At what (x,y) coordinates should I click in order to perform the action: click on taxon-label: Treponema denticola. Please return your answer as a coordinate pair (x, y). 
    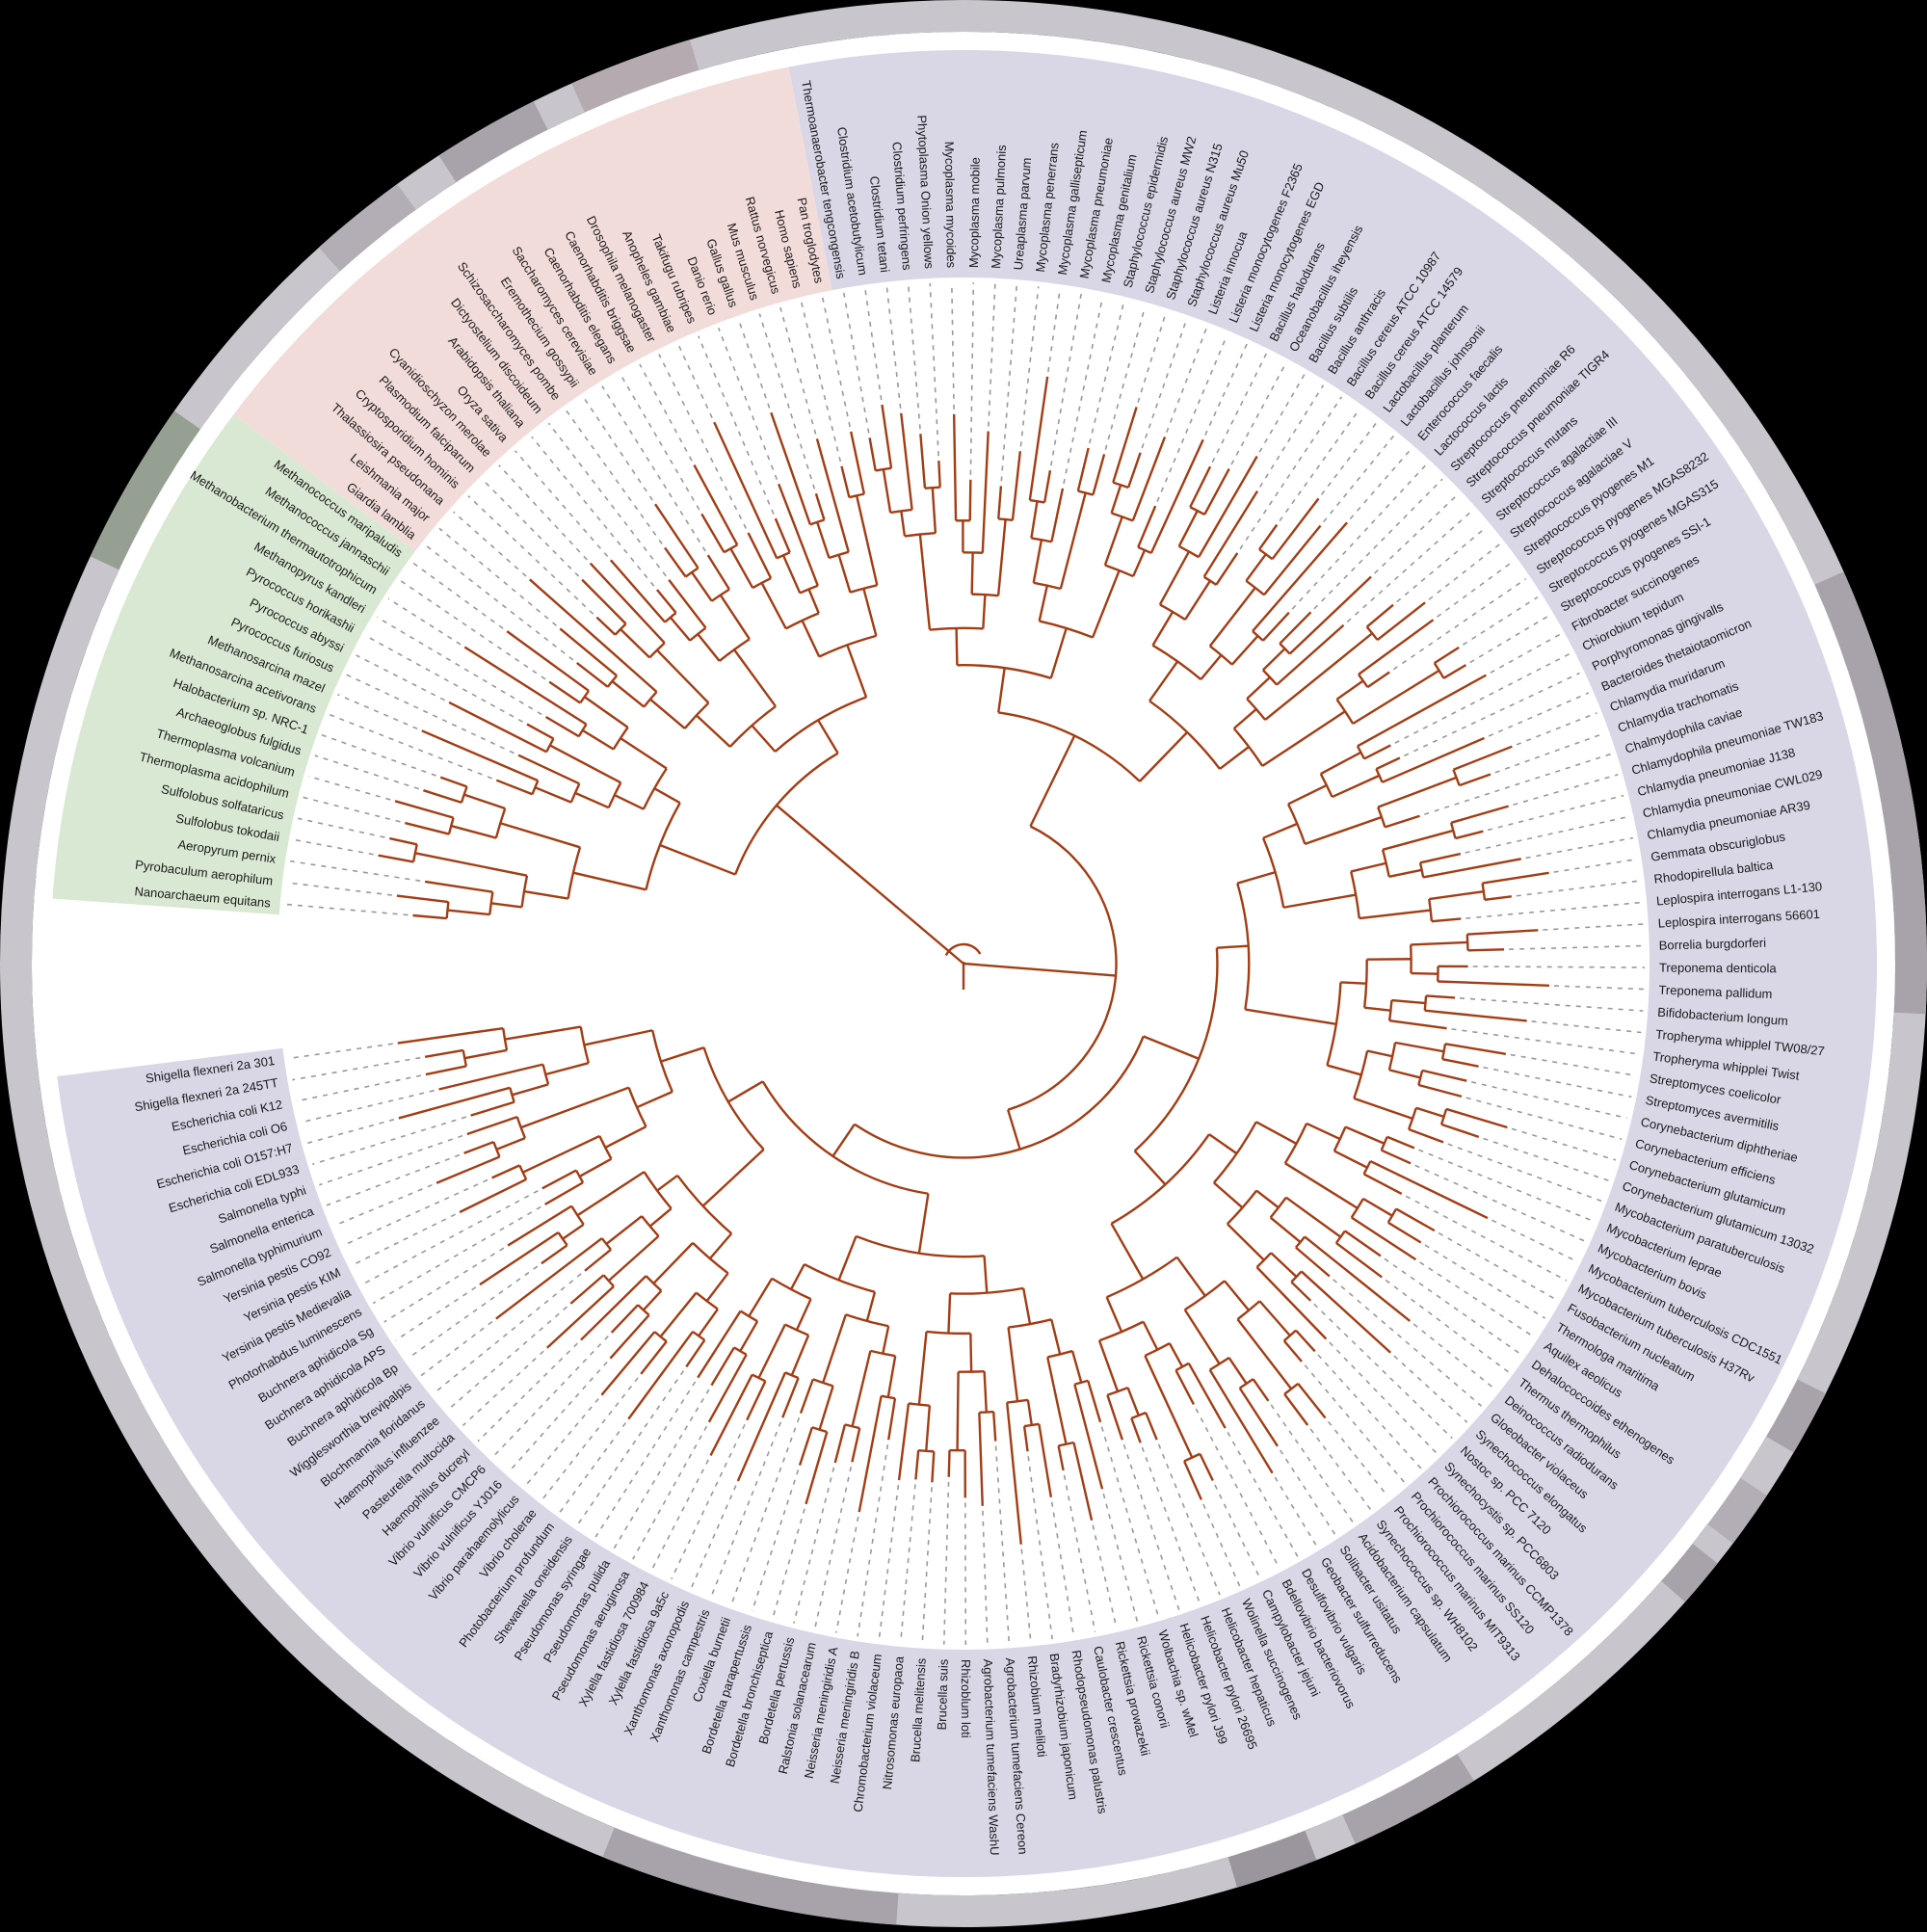
    Looking at the image, I should click on (1718, 968).